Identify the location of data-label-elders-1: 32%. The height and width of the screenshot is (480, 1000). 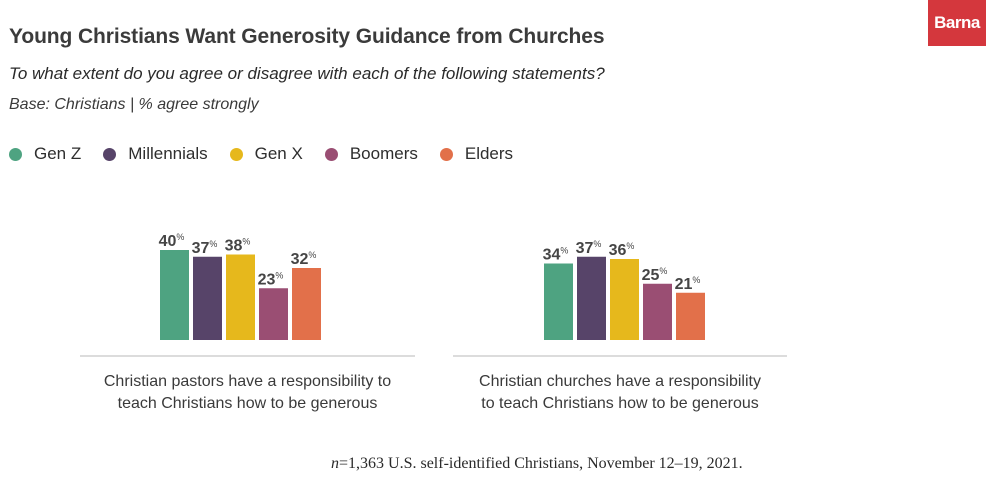
(304, 259).